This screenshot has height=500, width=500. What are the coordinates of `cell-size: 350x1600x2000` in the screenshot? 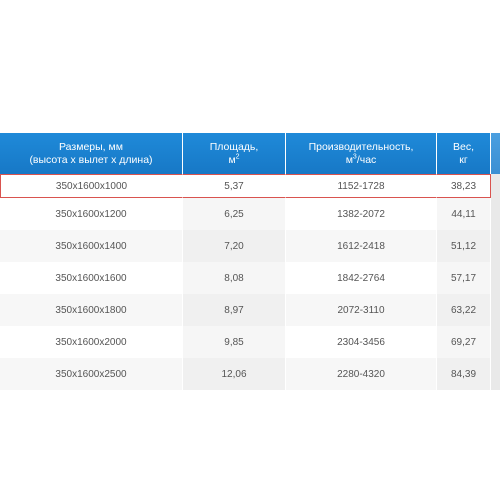 It's located at (91, 342).